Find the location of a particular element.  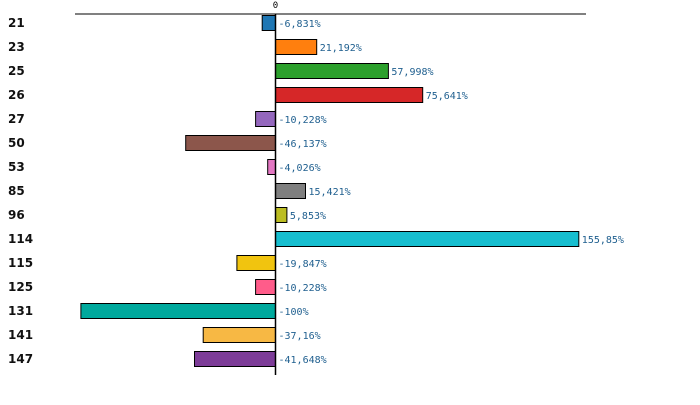

value-label-85: 15,421% is located at coordinates (330, 192).